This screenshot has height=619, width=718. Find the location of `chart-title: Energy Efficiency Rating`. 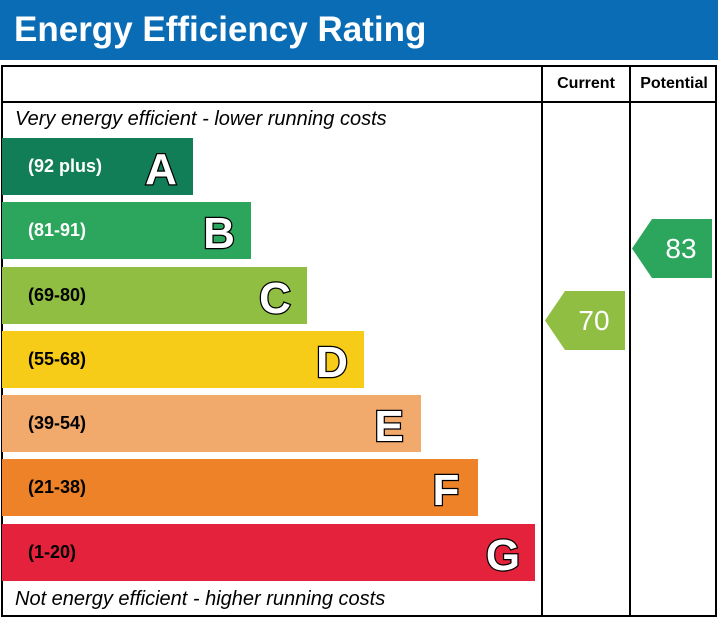

chart-title: Energy Efficiency Rating is located at coordinates (359, 30).